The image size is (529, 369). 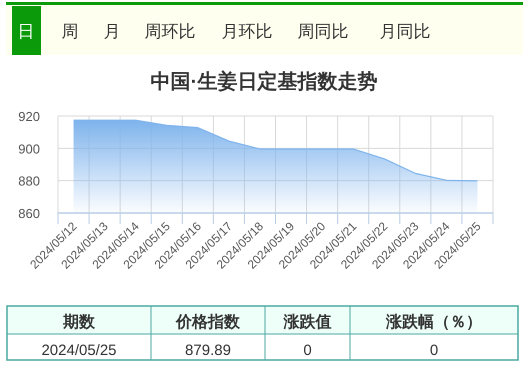 What do you see at coordinates (29, 213) in the screenshot?
I see `y-tick-label: 860` at bounding box center [29, 213].